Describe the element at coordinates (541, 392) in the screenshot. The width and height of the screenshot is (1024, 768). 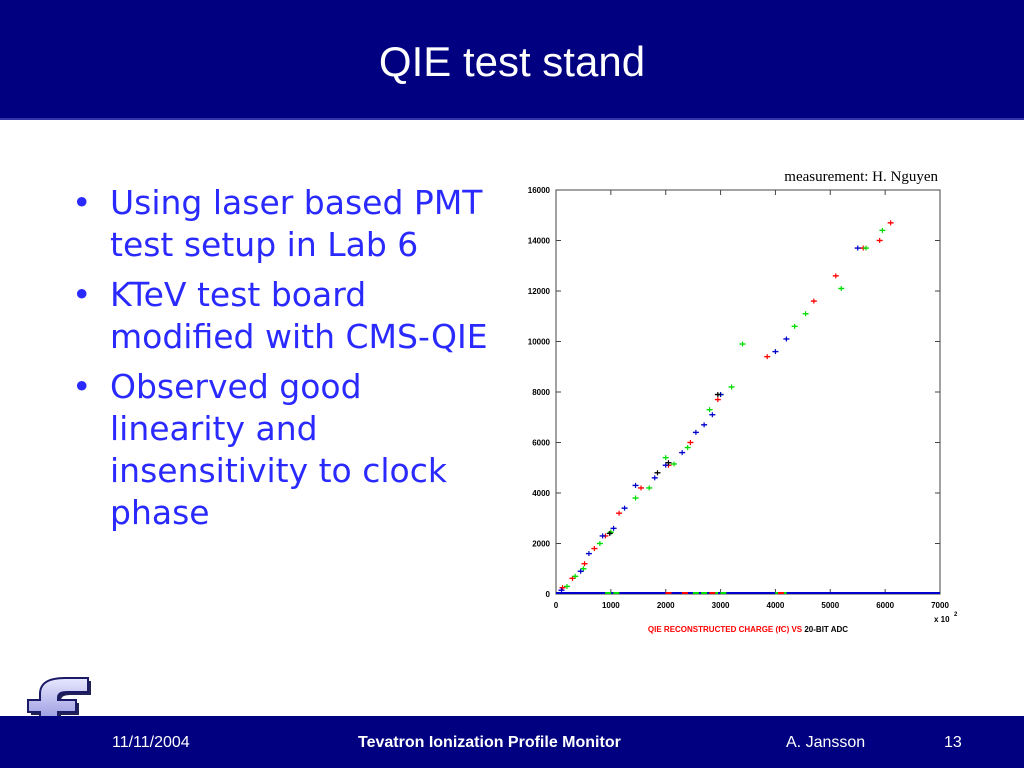
I see `y-tick-label: 8000` at that location.